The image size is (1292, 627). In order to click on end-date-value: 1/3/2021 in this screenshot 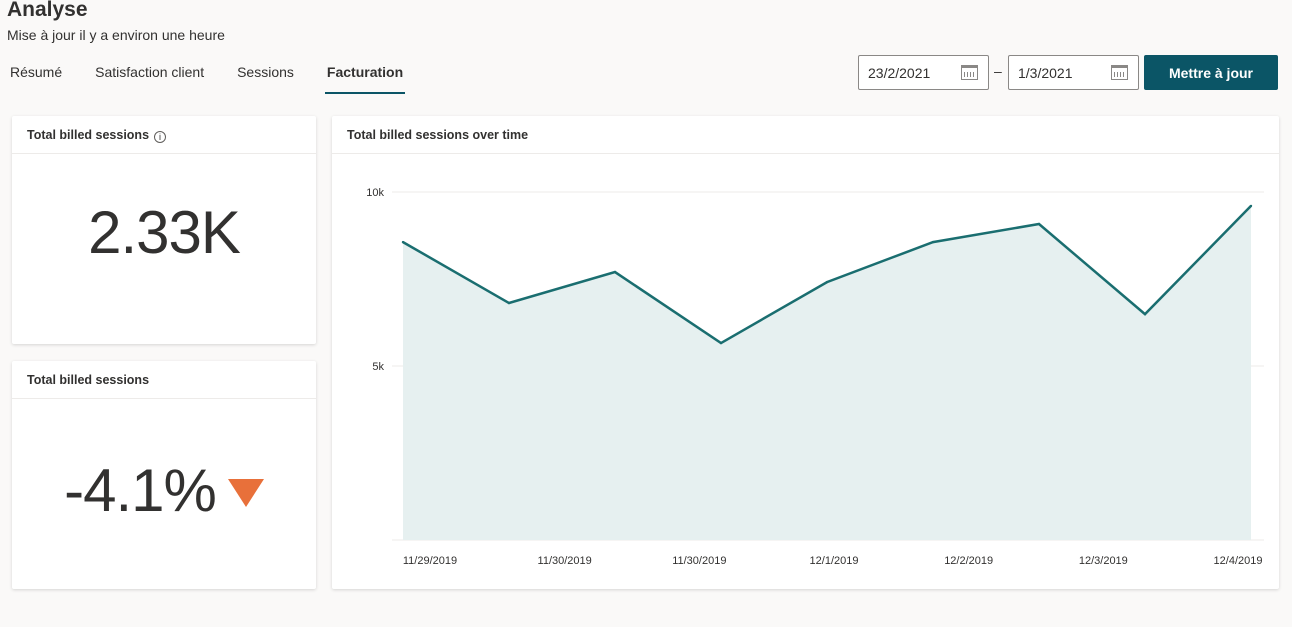, I will do `click(1045, 73)`.